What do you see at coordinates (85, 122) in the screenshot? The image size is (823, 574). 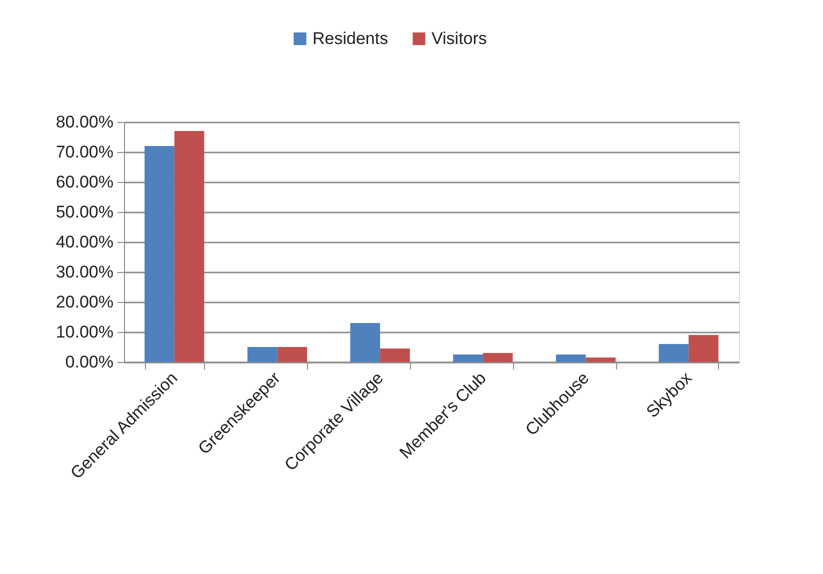 I see `y-tick-label: 80.00%` at bounding box center [85, 122].